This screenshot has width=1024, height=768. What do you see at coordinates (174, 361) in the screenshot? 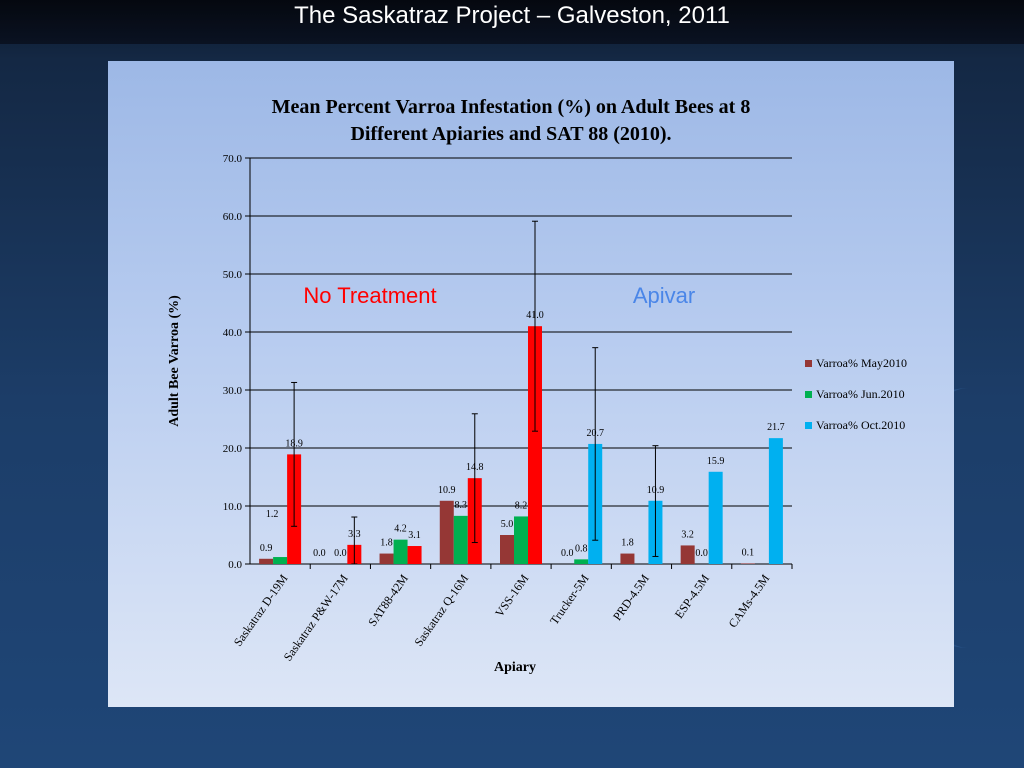
I see `y-axis-label: Adult Bee Varroa (%)` at bounding box center [174, 361].